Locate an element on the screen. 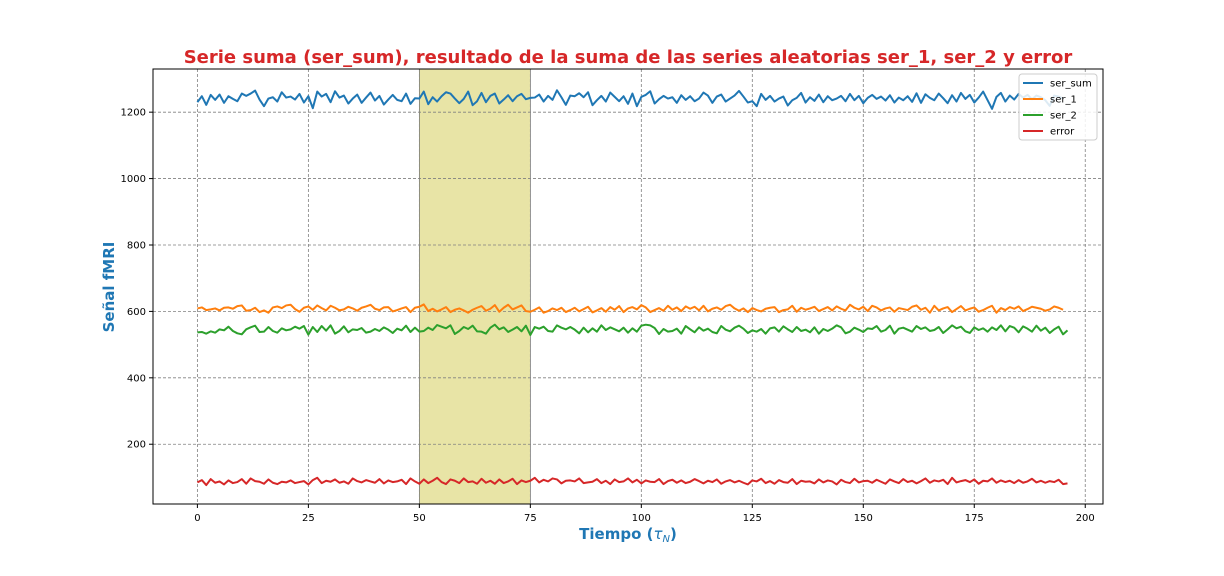 The width and height of the screenshot is (1224, 576). highlight-span is located at coordinates (475, 286).